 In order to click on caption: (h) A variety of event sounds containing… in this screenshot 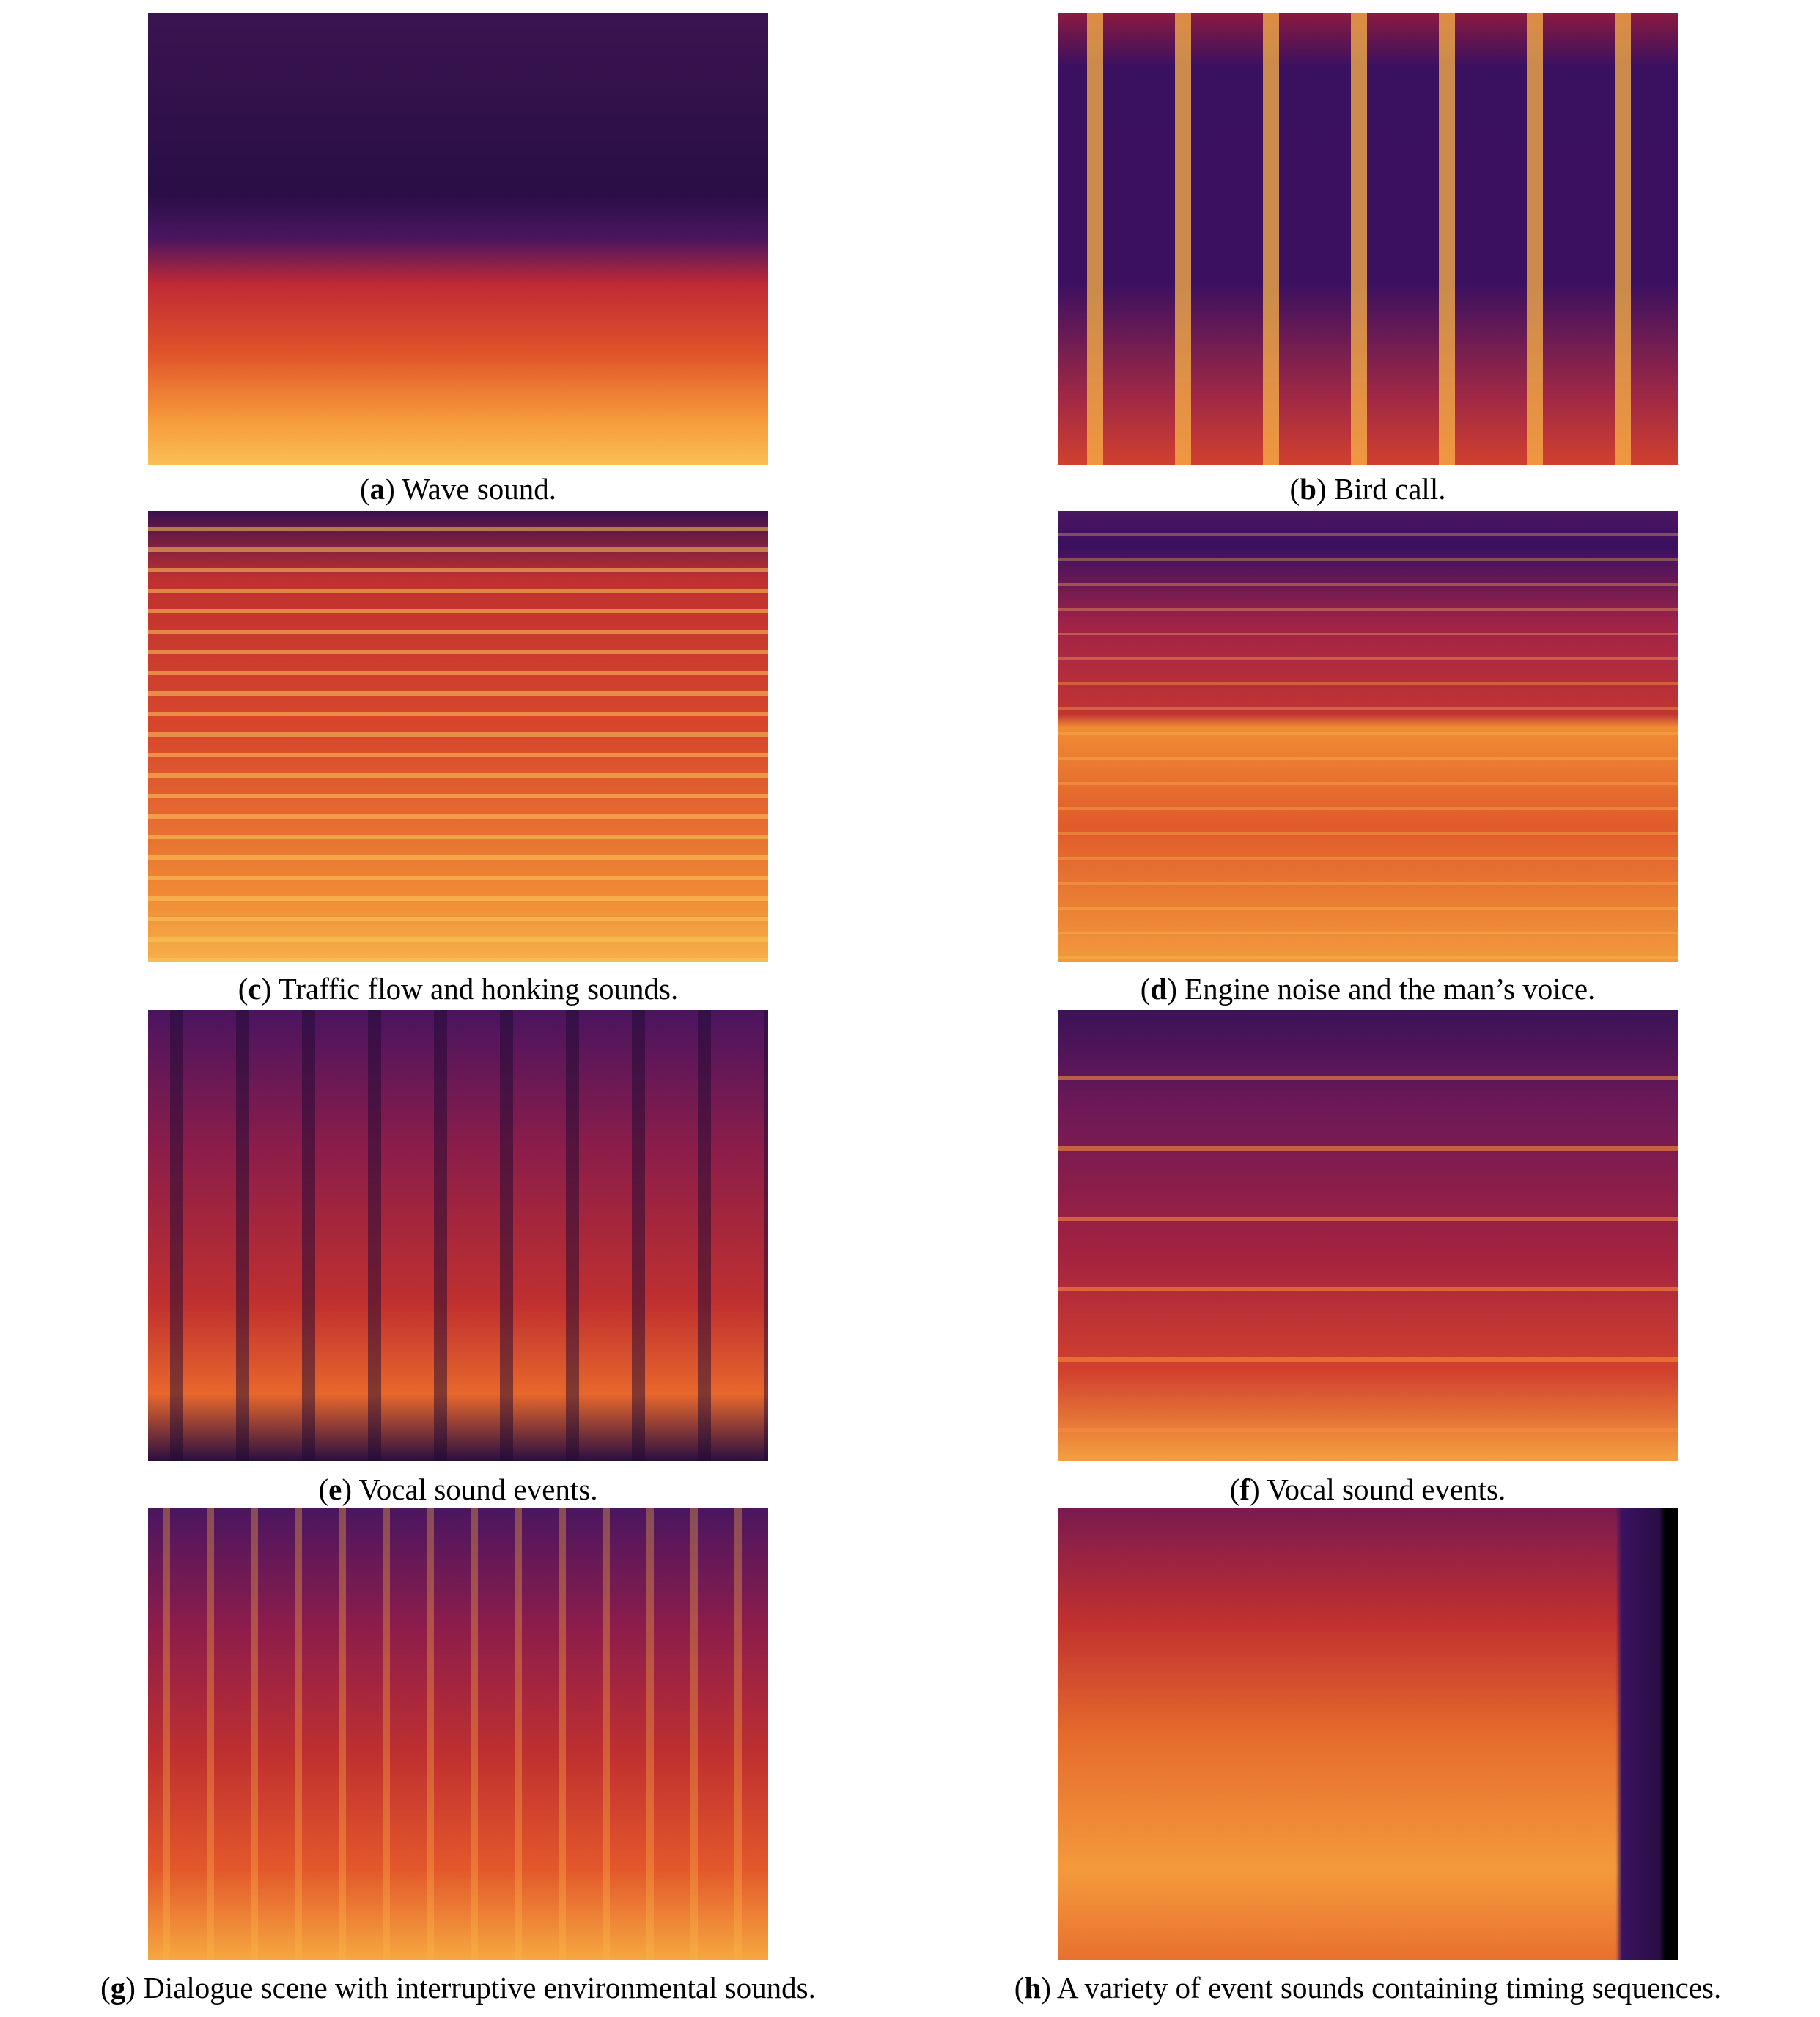, I will do `click(1367, 1988)`.